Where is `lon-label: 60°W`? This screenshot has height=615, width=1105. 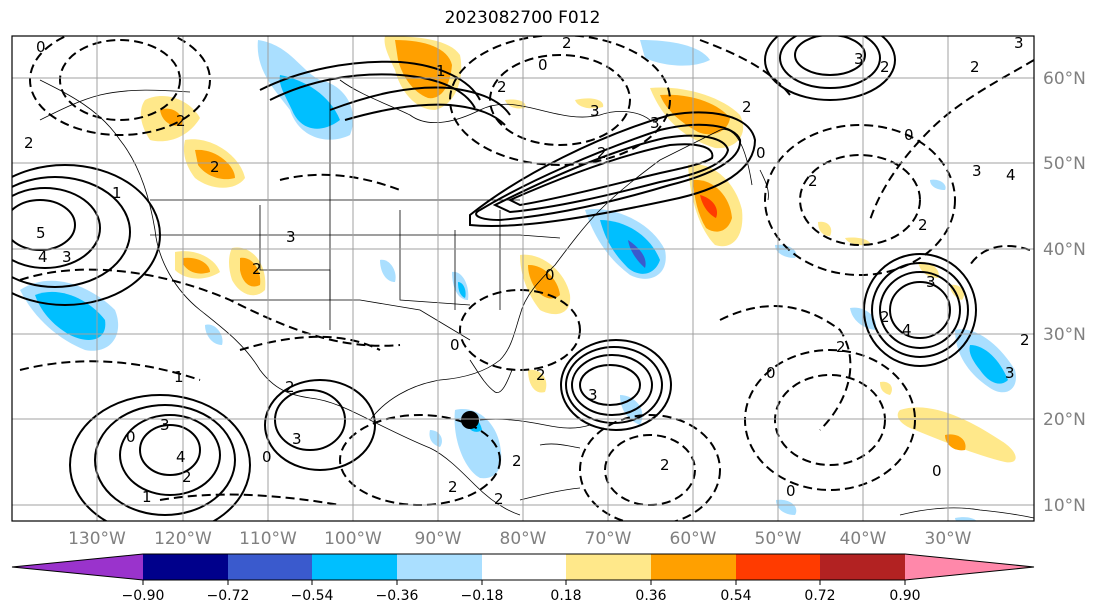
lon-label: 60°W is located at coordinates (693, 539).